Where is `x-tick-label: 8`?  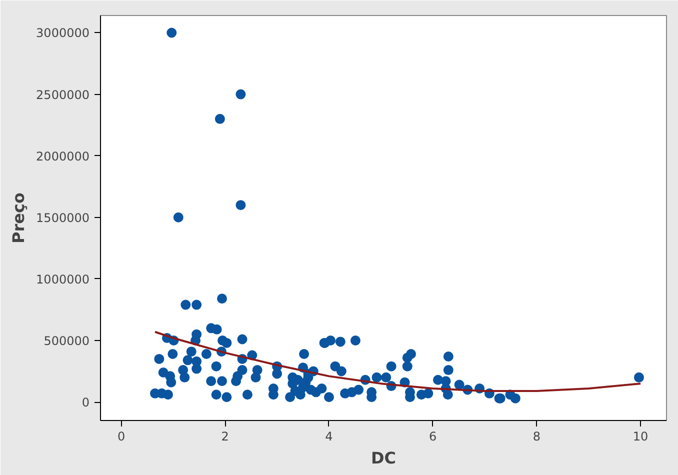 x-tick-label: 8 is located at coordinates (536, 437).